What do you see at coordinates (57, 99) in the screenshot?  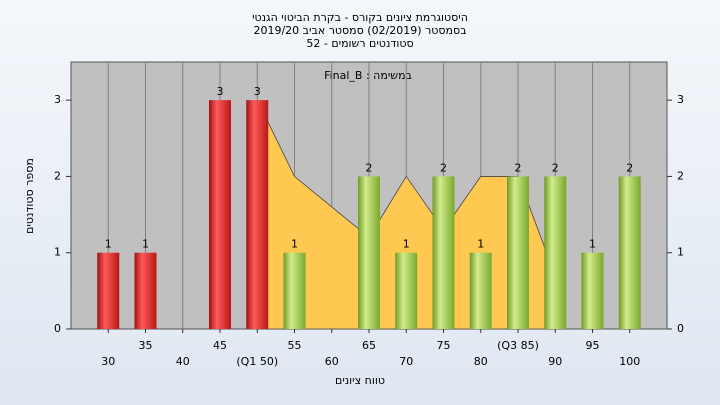 I see `y-tick-label: 3` at bounding box center [57, 99].